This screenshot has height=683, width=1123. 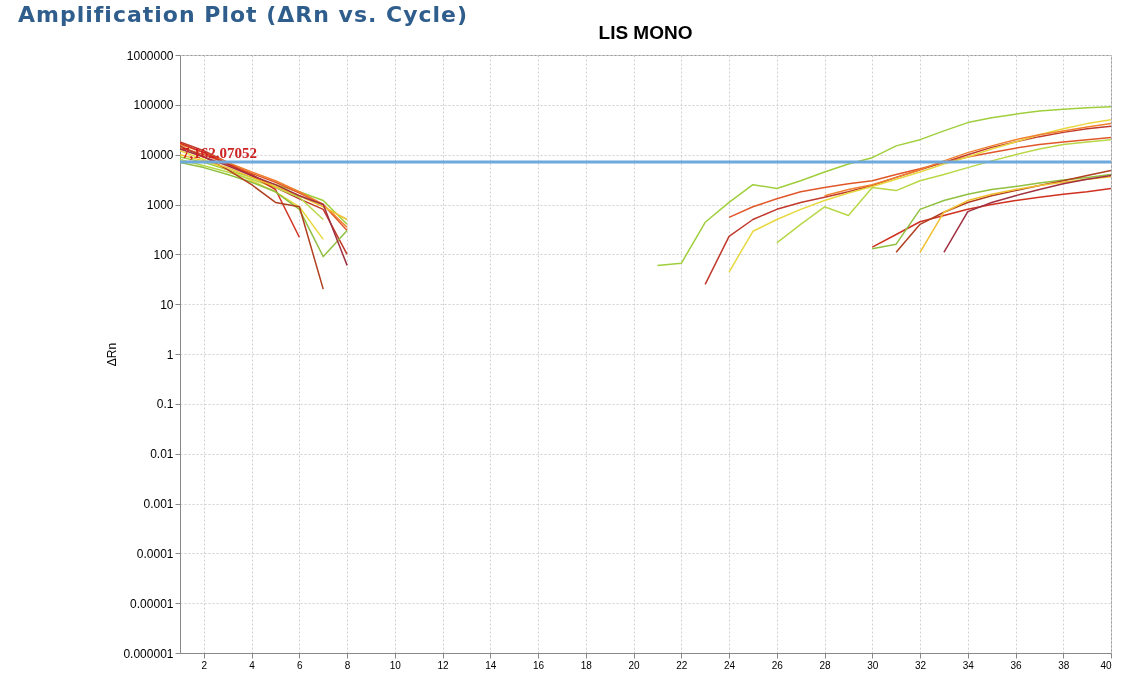 What do you see at coordinates (204, 665) in the screenshot?
I see `x-tick-label: 2` at bounding box center [204, 665].